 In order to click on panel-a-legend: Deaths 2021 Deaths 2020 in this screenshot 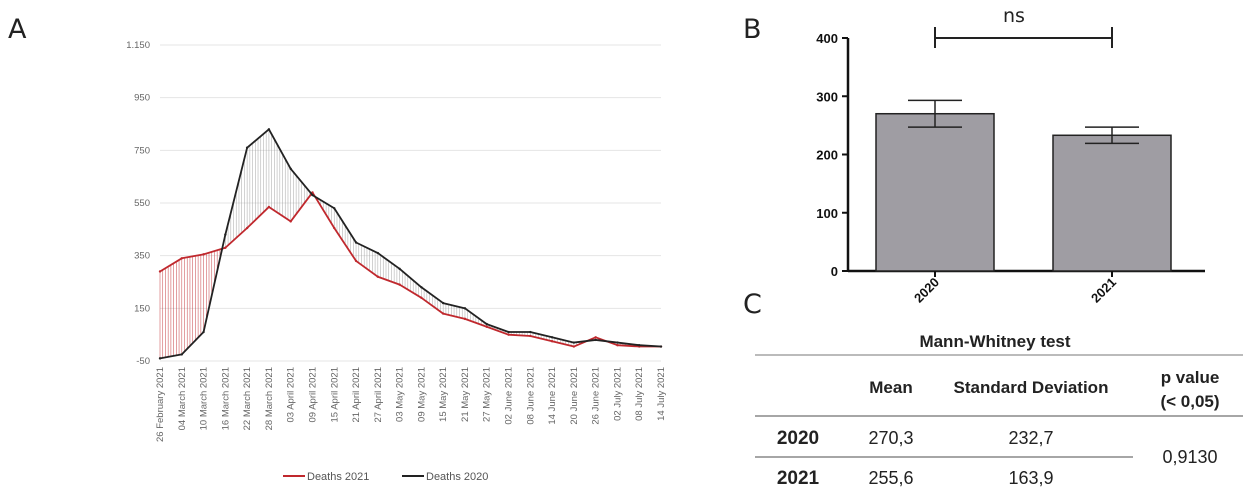, I will do `click(385, 477)`.